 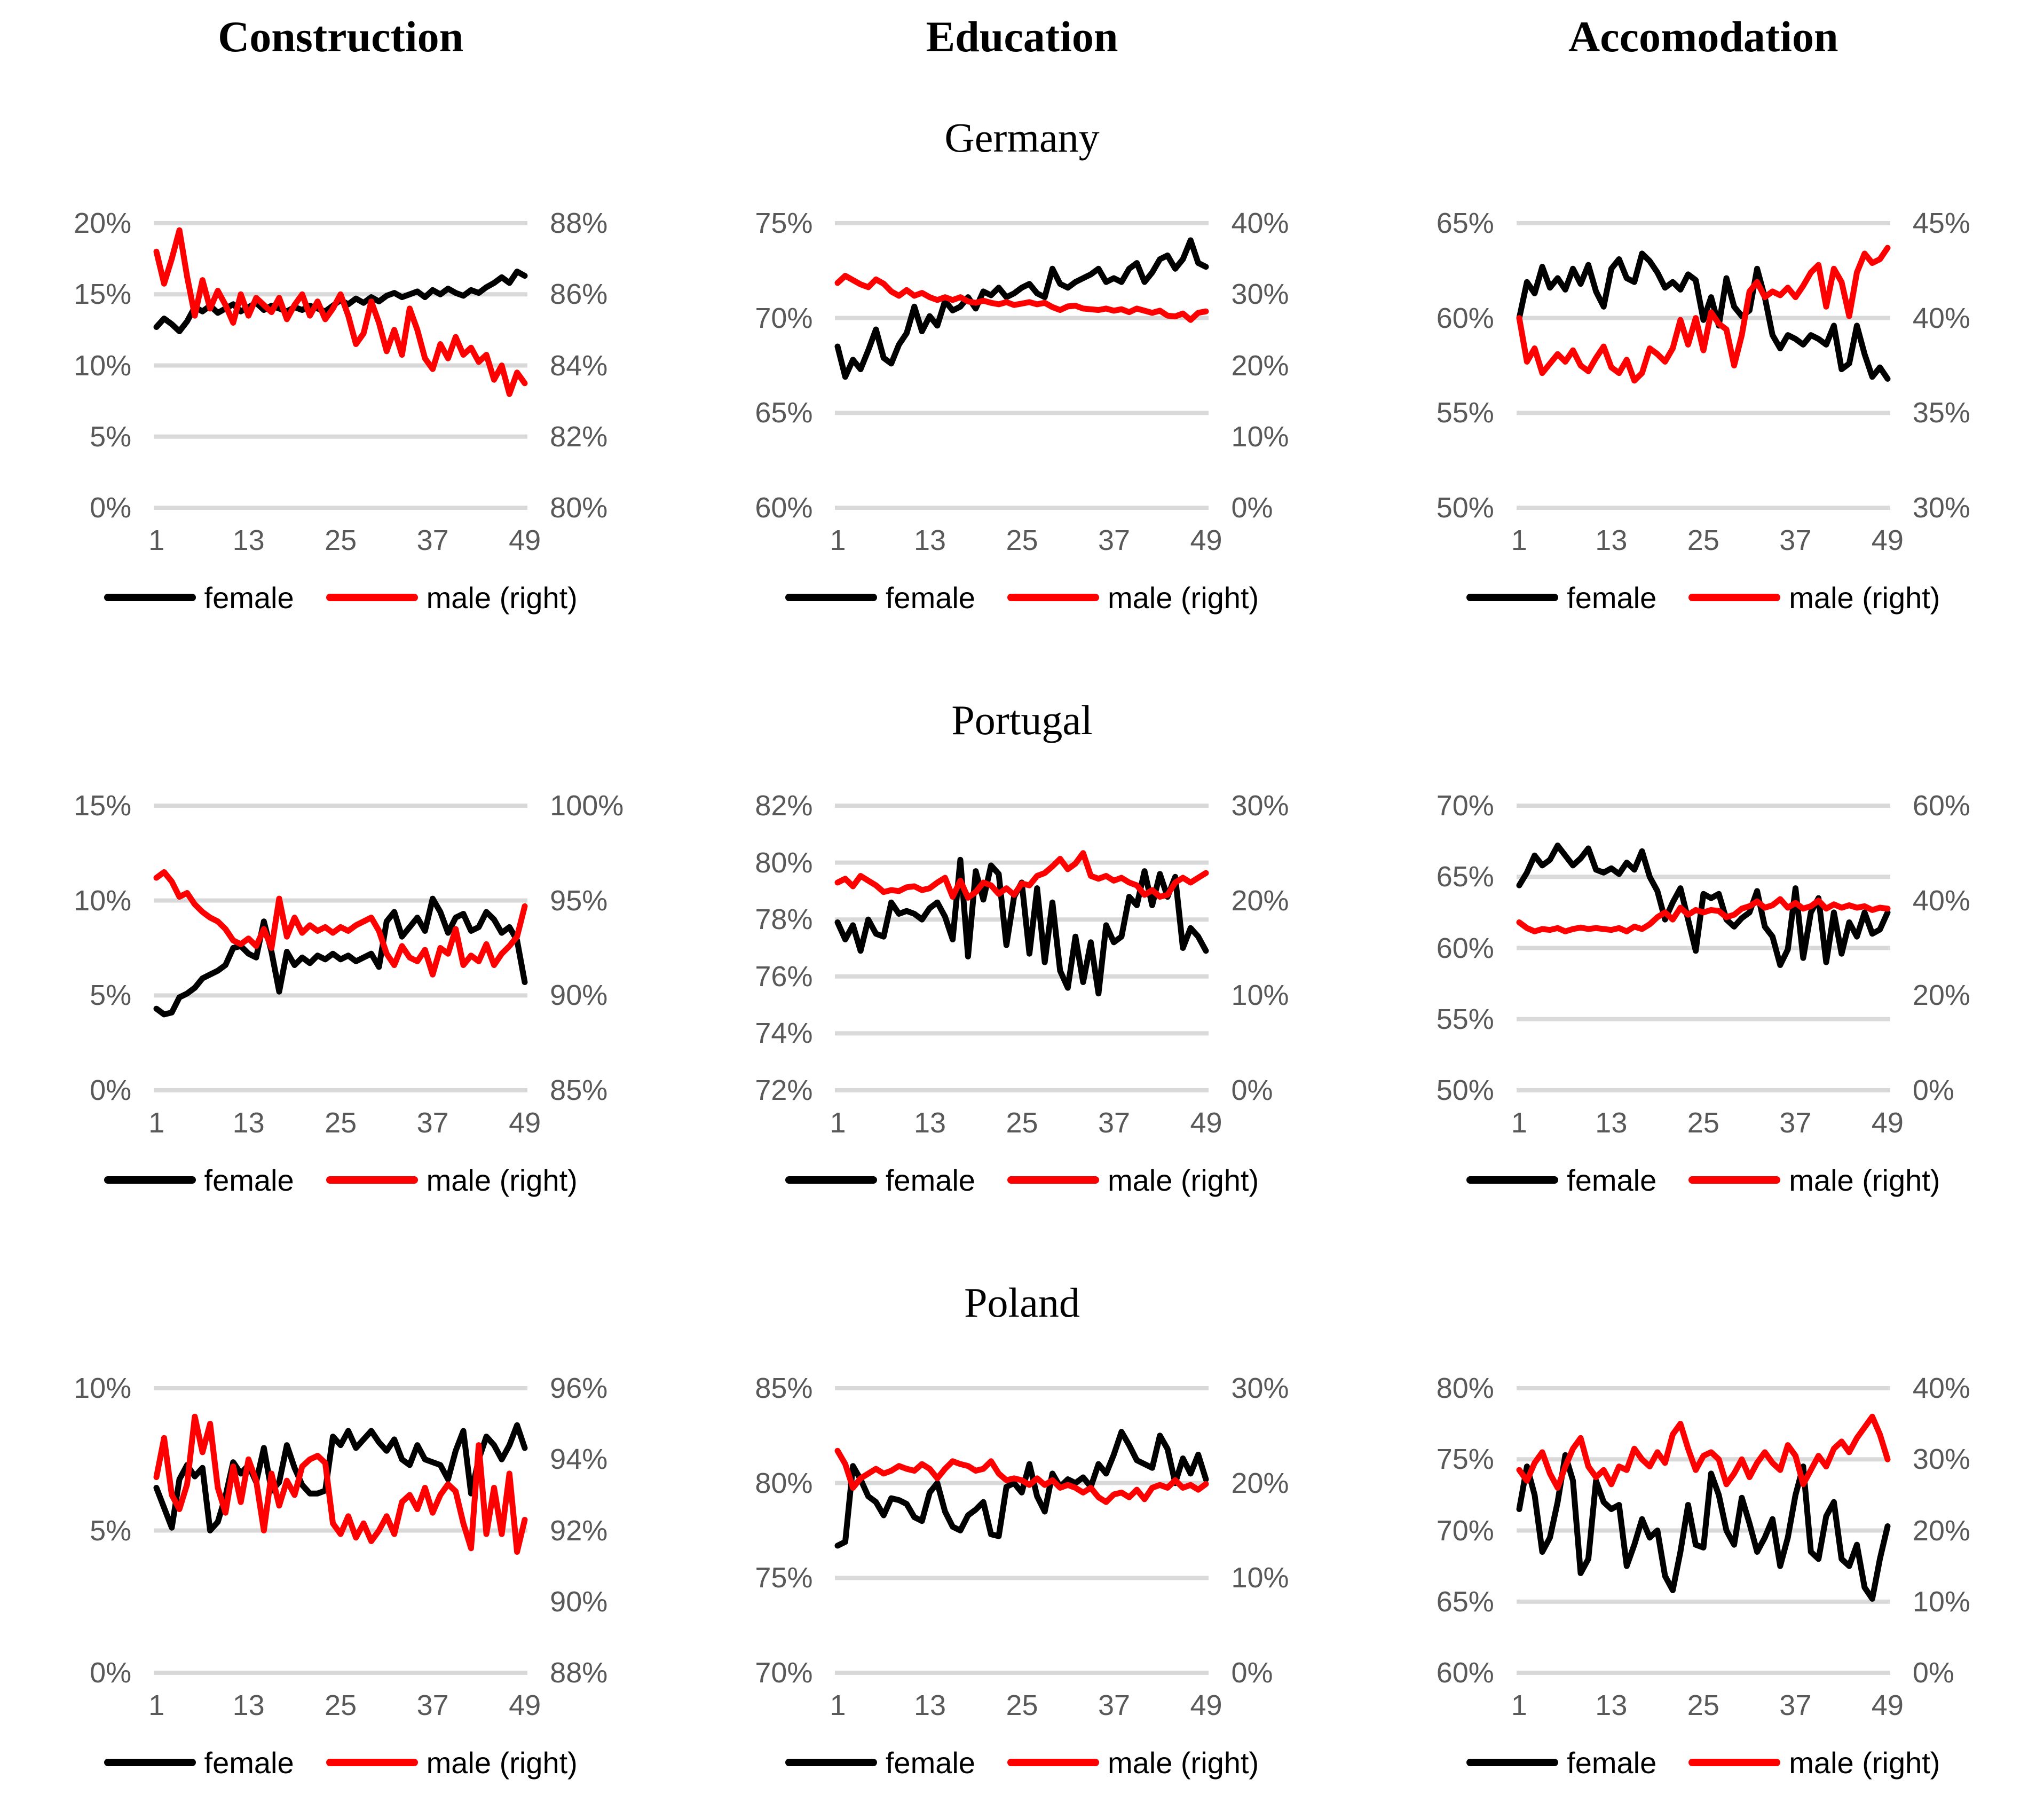 I want to click on plot-with-axes: 15% 10% 5% 0% 100% 95% 90% 85%, so click(x=341, y=948).